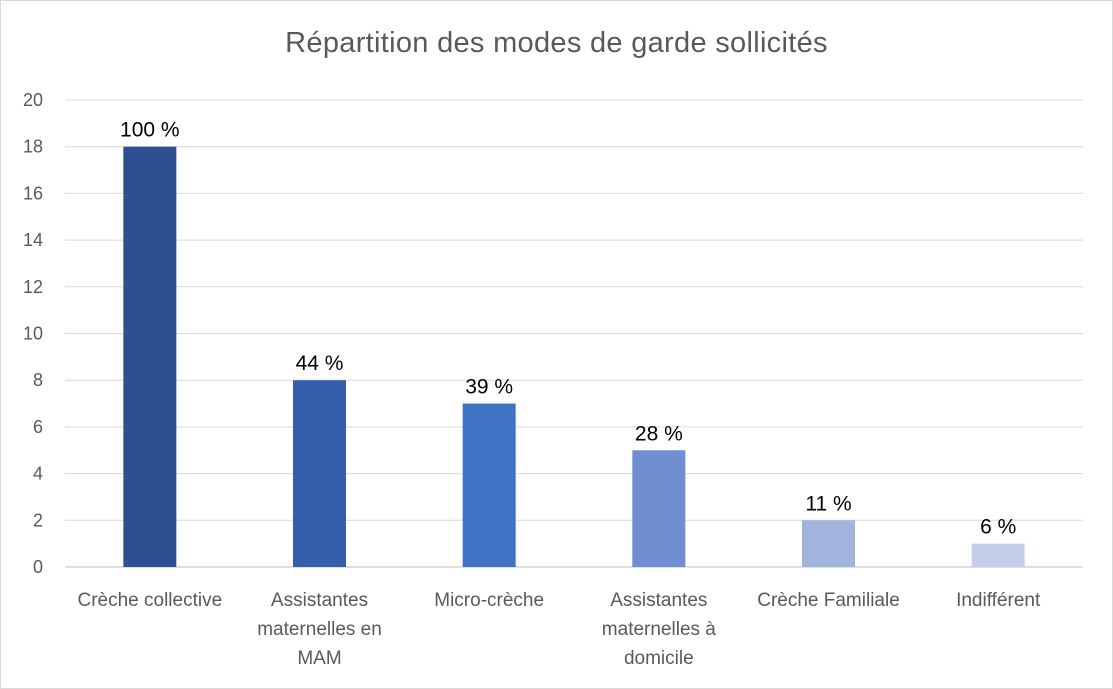 The height and width of the screenshot is (689, 1113). I want to click on x-category-label: Indifférent, so click(998, 600).